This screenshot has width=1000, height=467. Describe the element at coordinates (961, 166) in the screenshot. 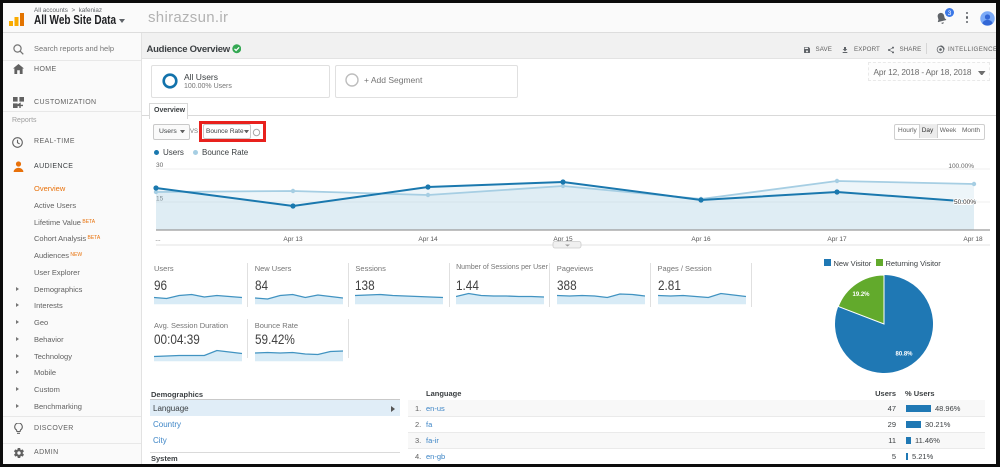

I see `svg-text: 100.00%` at that location.